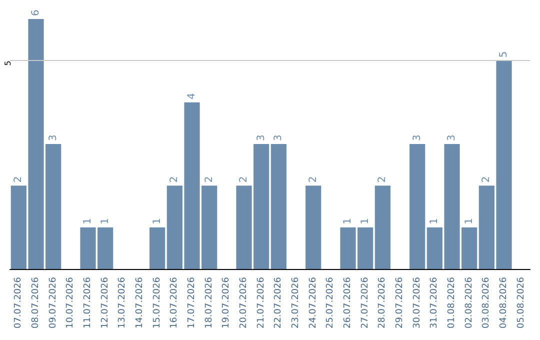 The height and width of the screenshot is (340, 540). What do you see at coordinates (504, 54) in the screenshot?
I see `data-label: 5` at bounding box center [504, 54].